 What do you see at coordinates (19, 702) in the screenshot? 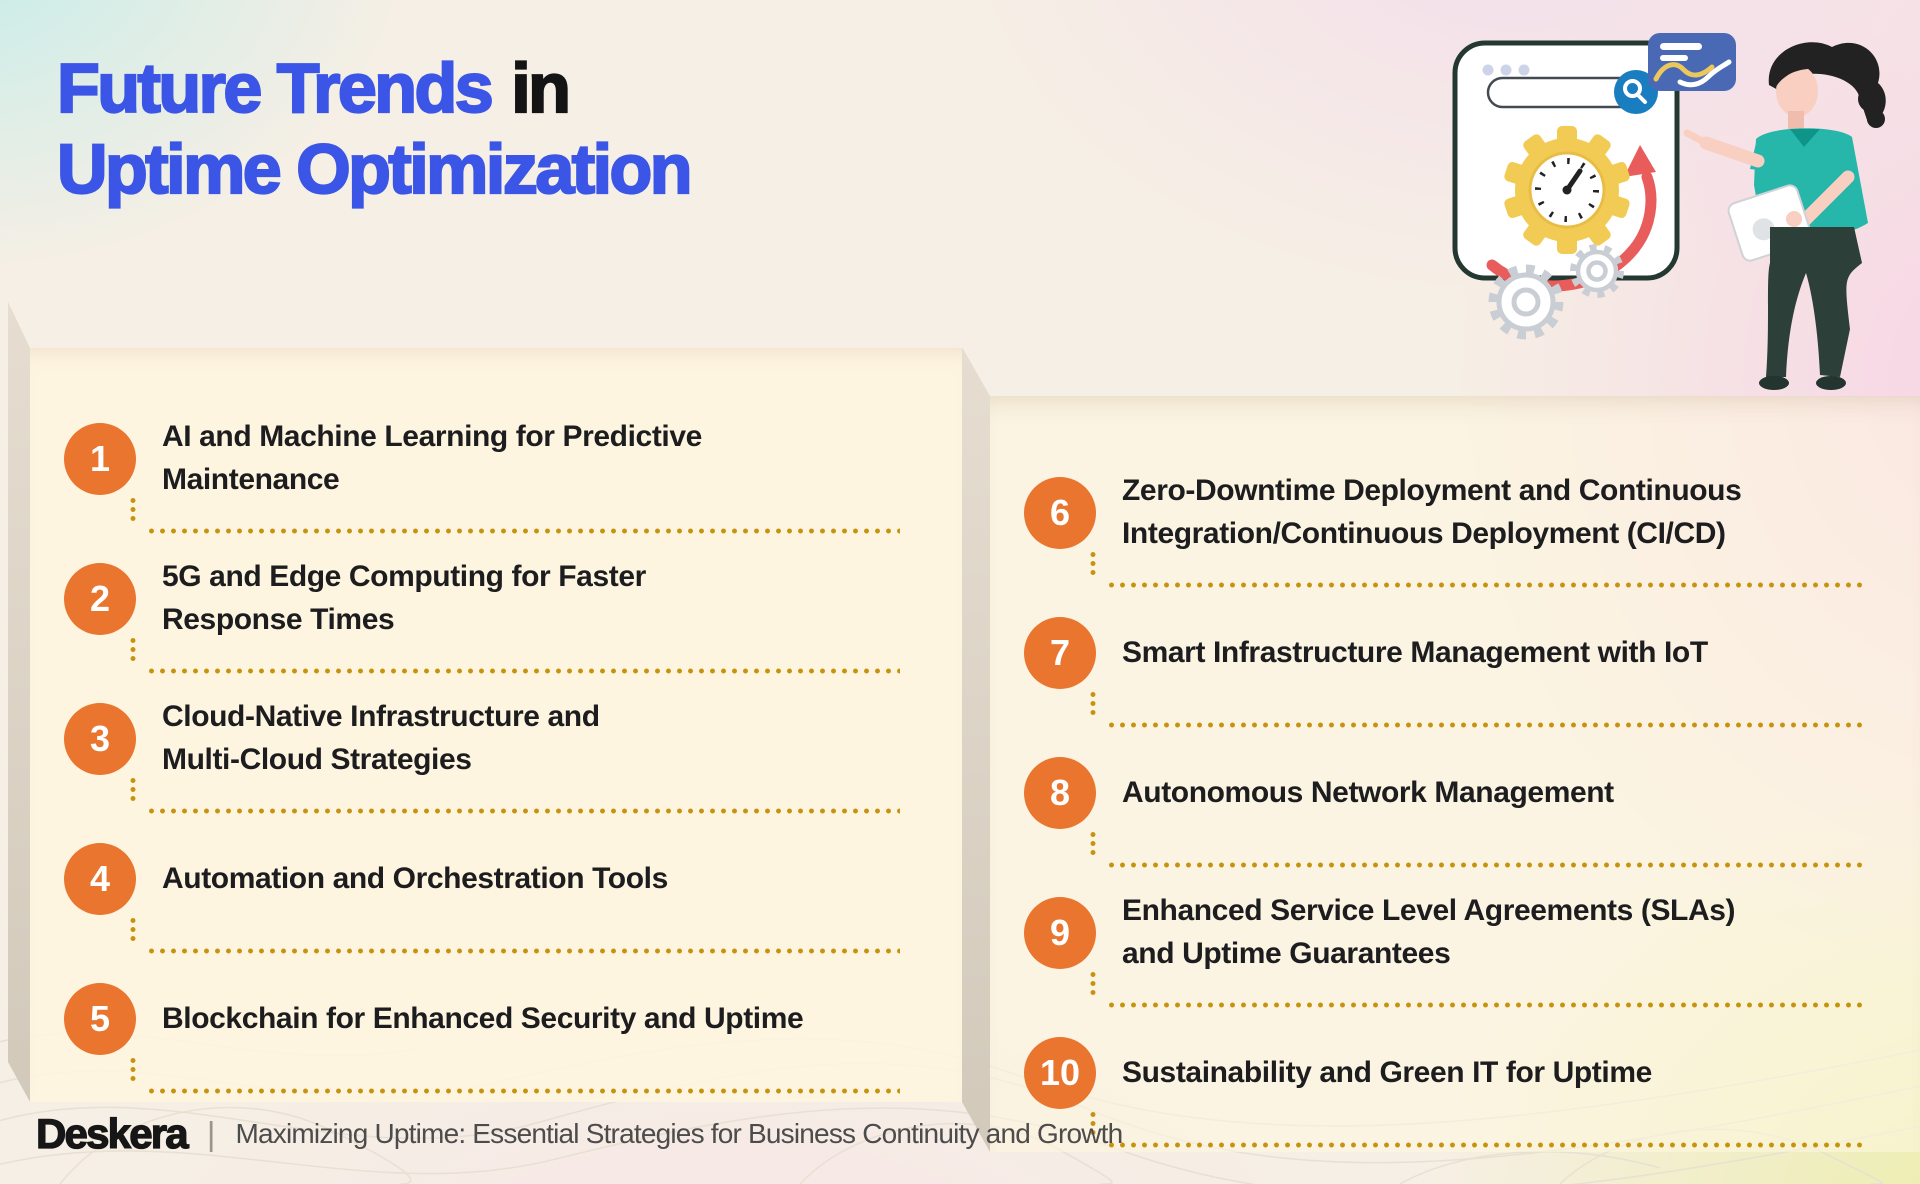
I see `left-panel-side-strip` at bounding box center [19, 702].